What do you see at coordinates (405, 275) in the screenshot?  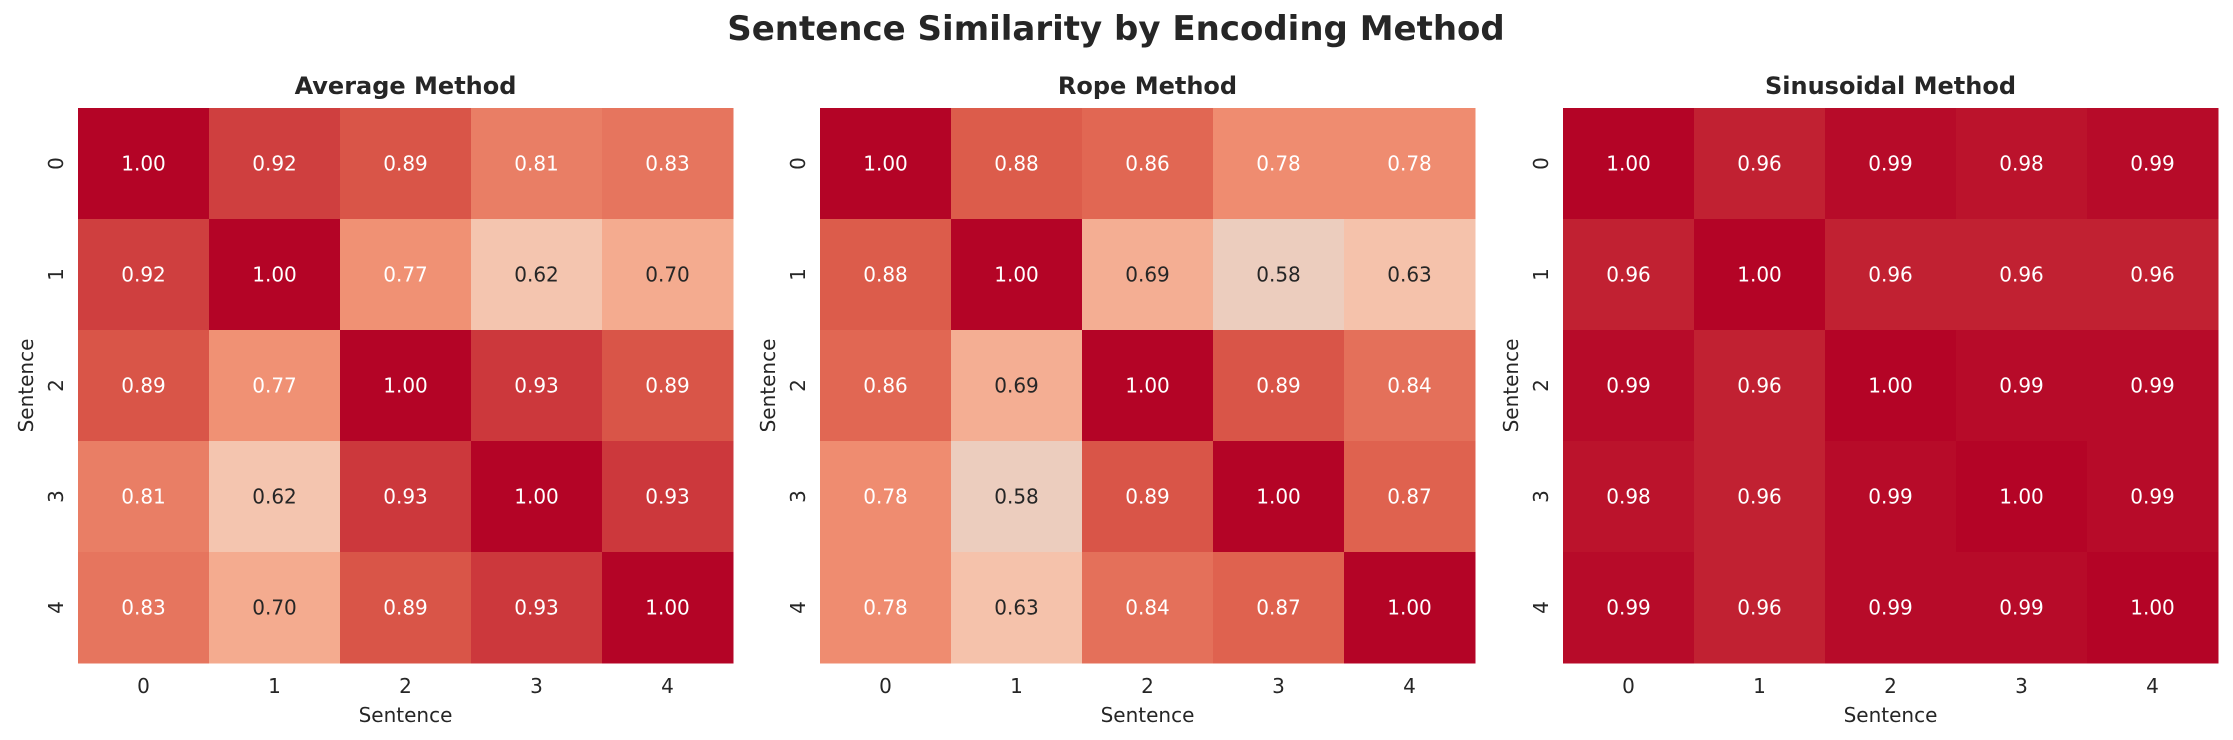 I see `cell-value-label: 0.77` at bounding box center [405, 275].